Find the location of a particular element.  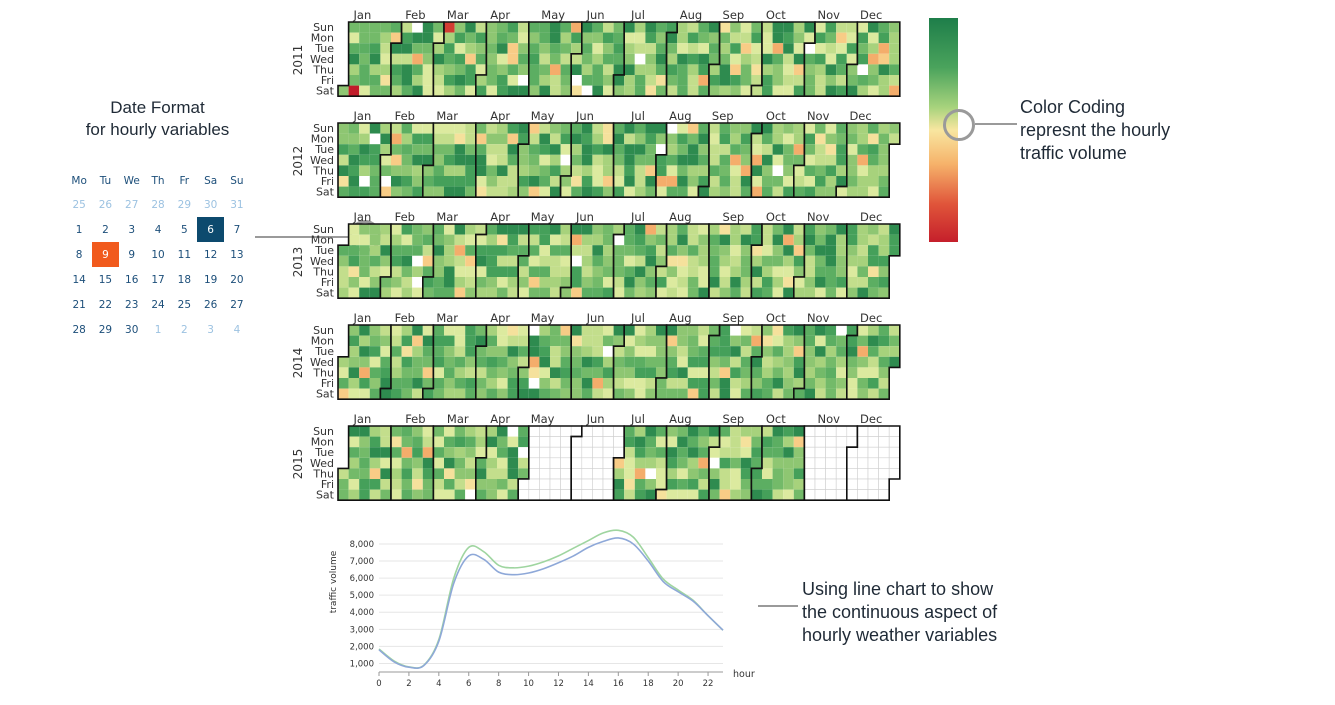

month-outline is located at coordinates (868, 160).